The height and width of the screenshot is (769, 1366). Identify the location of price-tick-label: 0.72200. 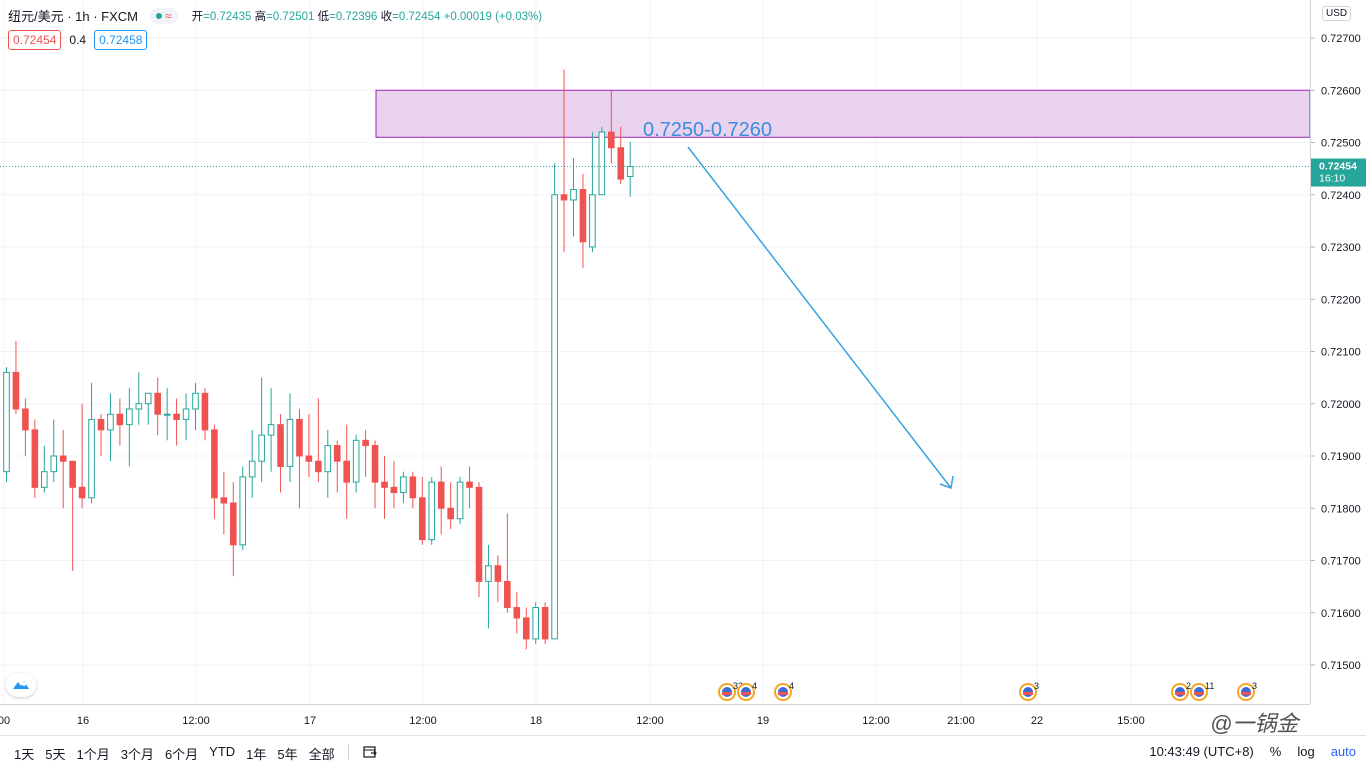
(1341, 300).